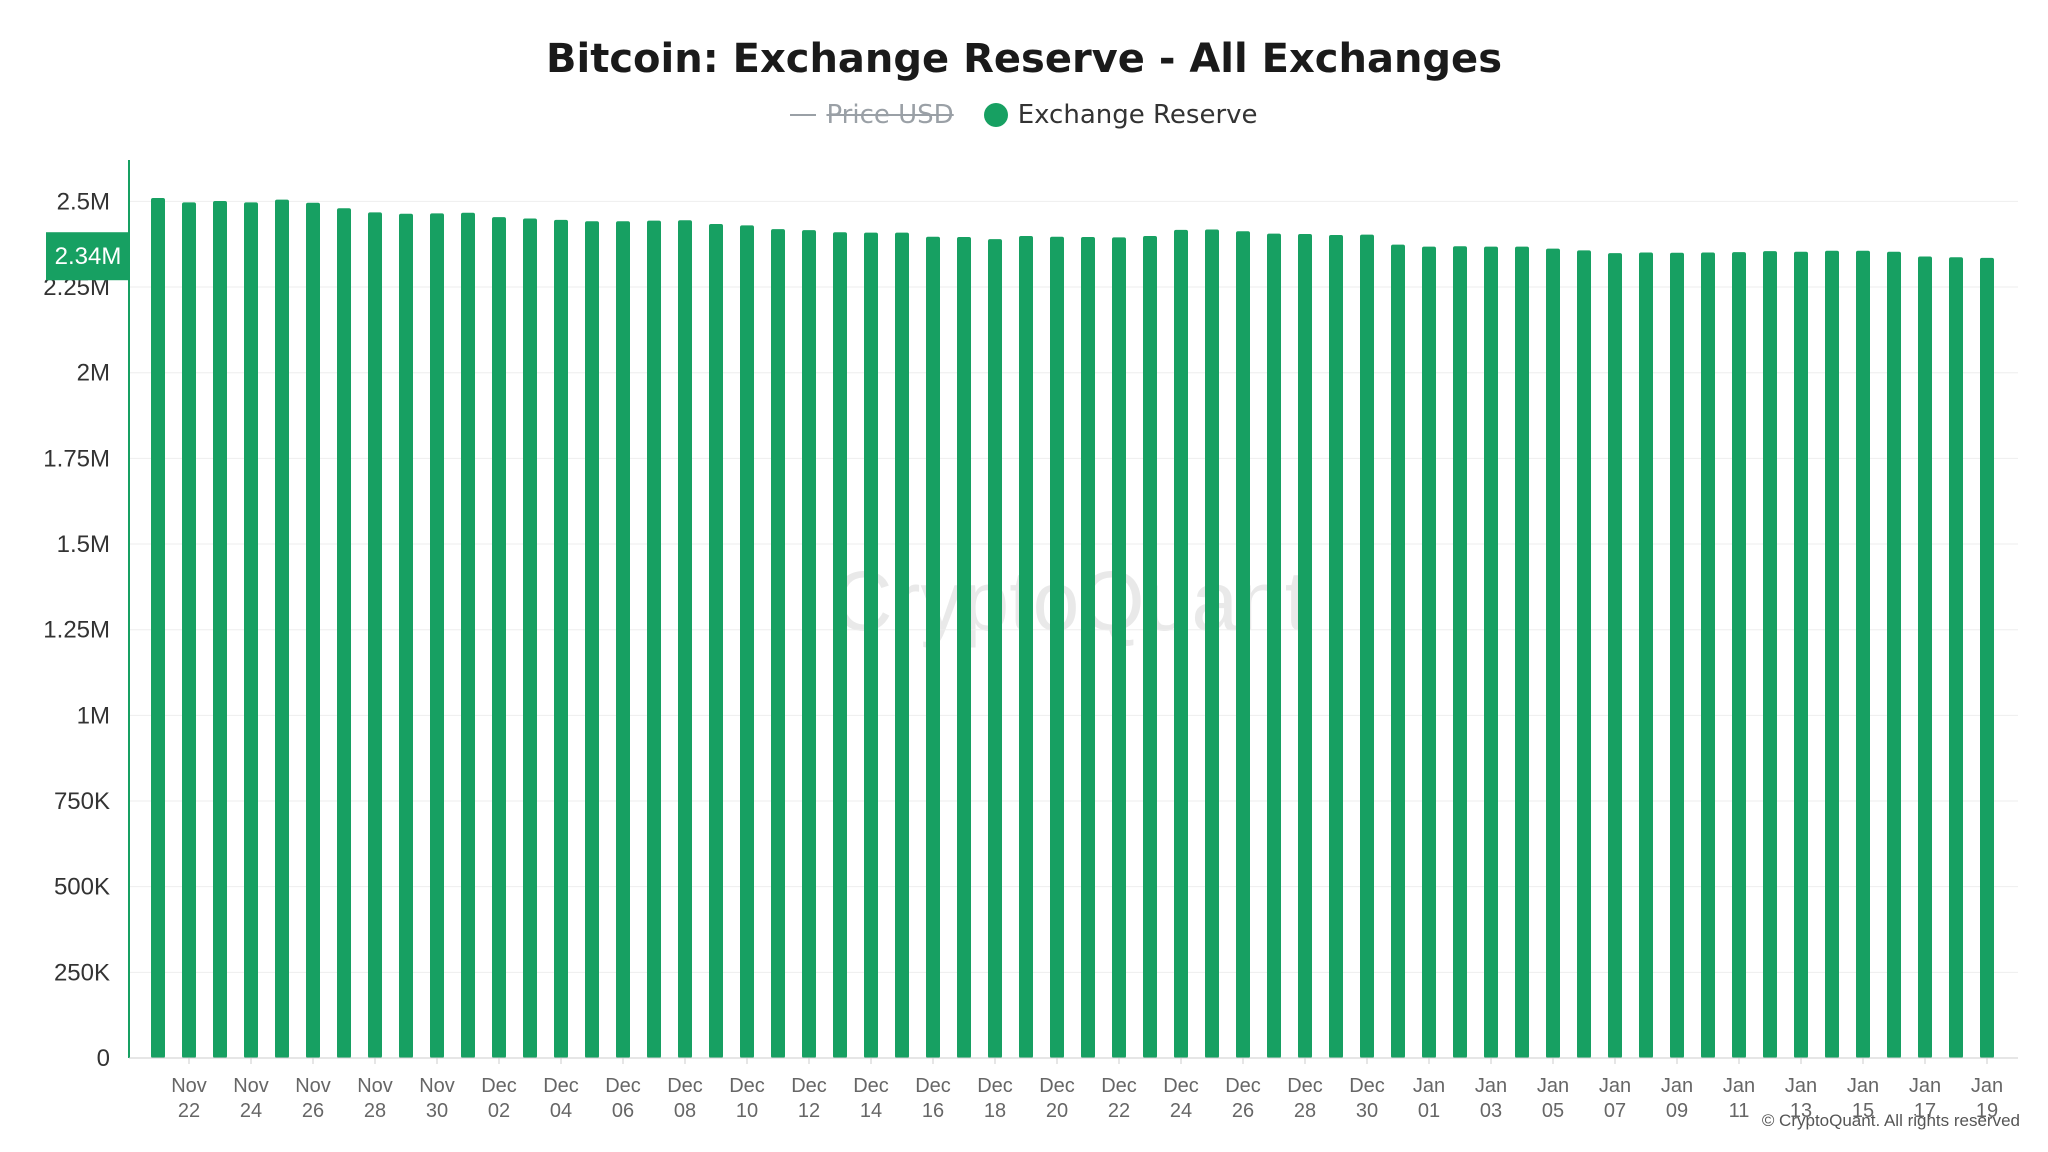 The width and height of the screenshot is (2048, 1152). What do you see at coordinates (871, 1098) in the screenshot?
I see `x-tick-label: Dec 14` at bounding box center [871, 1098].